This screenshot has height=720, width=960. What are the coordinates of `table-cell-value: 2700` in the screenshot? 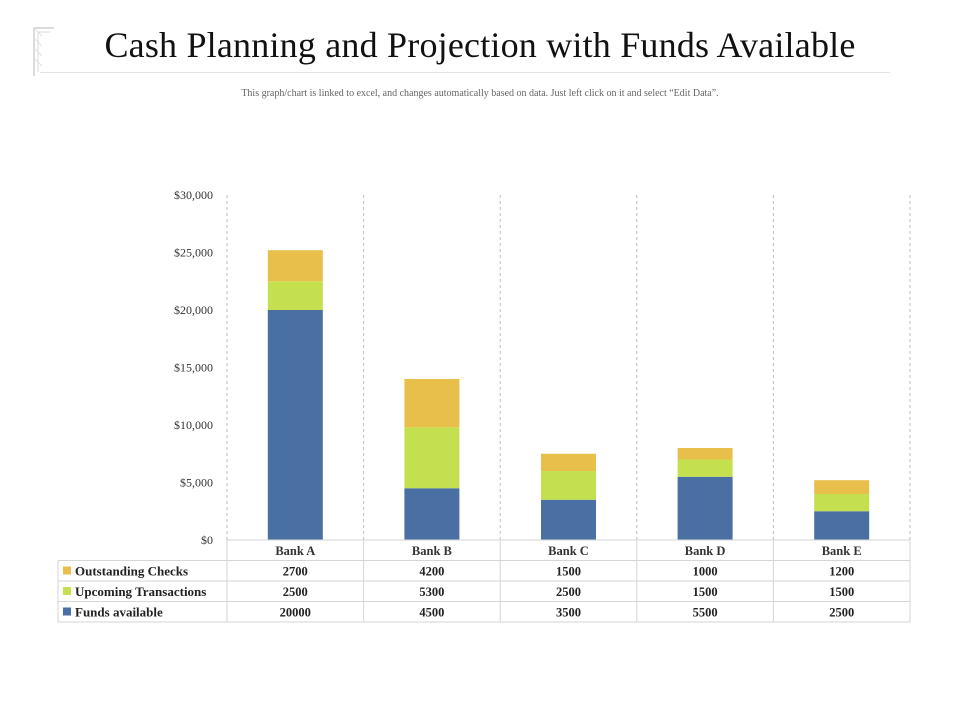 It's located at (295, 572).